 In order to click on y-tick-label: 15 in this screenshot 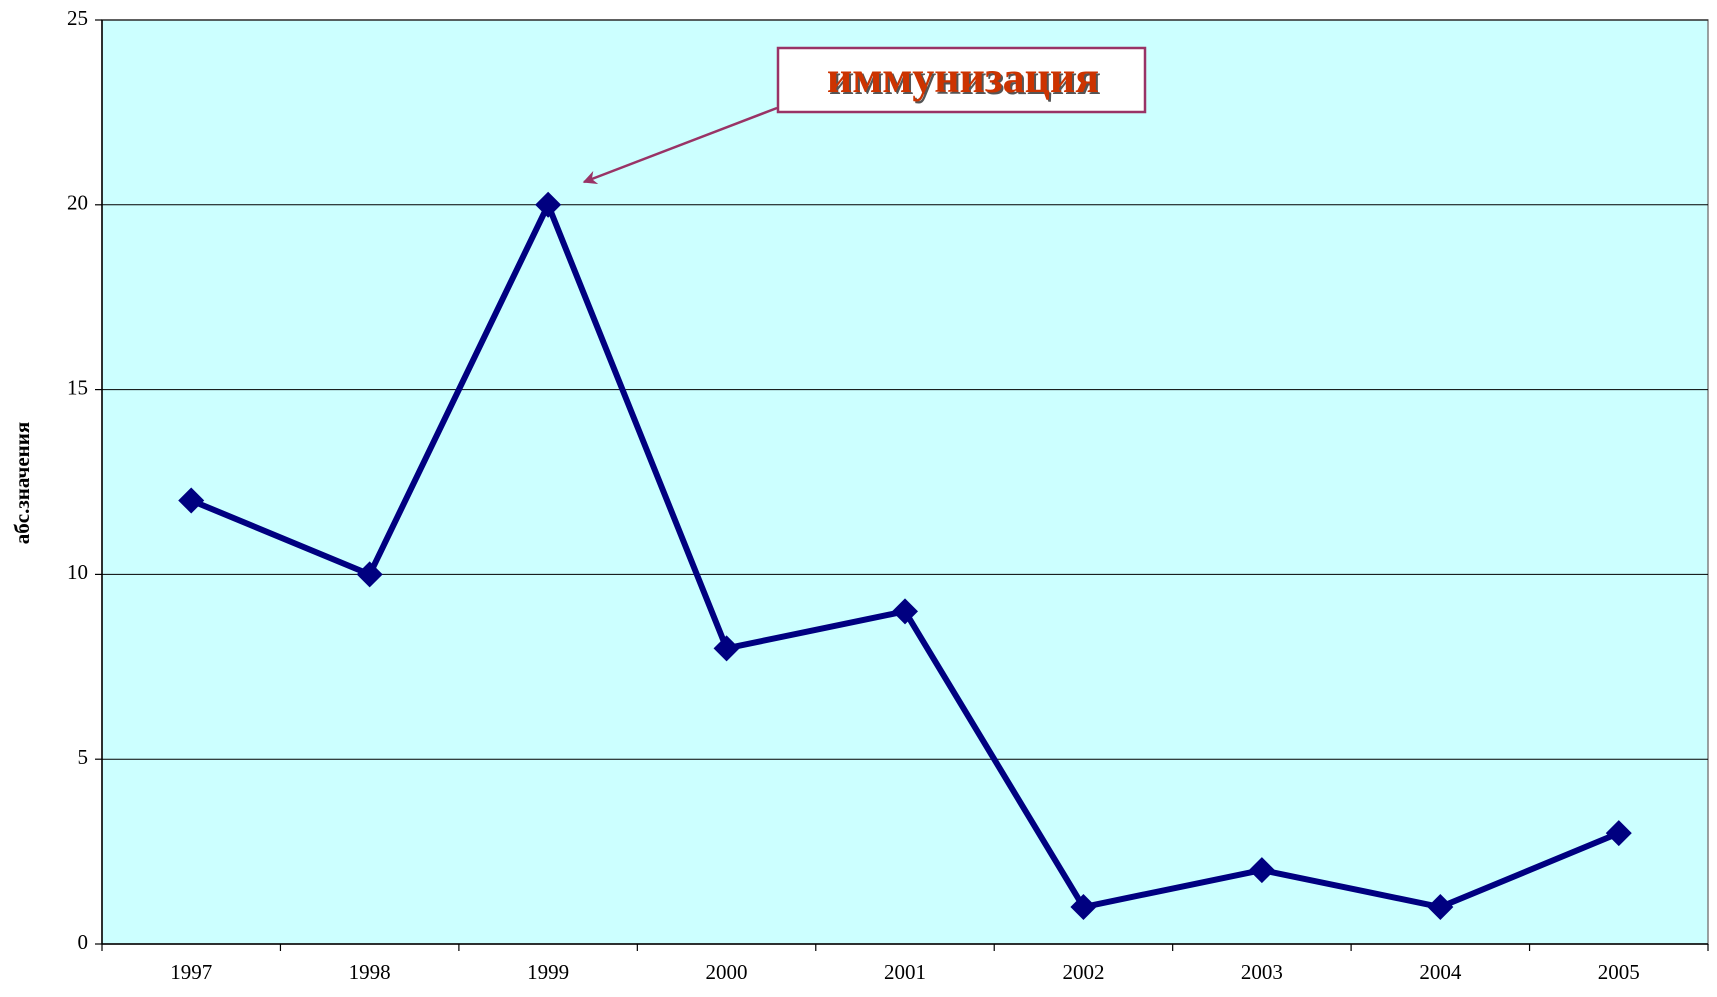, I will do `click(77, 387)`.